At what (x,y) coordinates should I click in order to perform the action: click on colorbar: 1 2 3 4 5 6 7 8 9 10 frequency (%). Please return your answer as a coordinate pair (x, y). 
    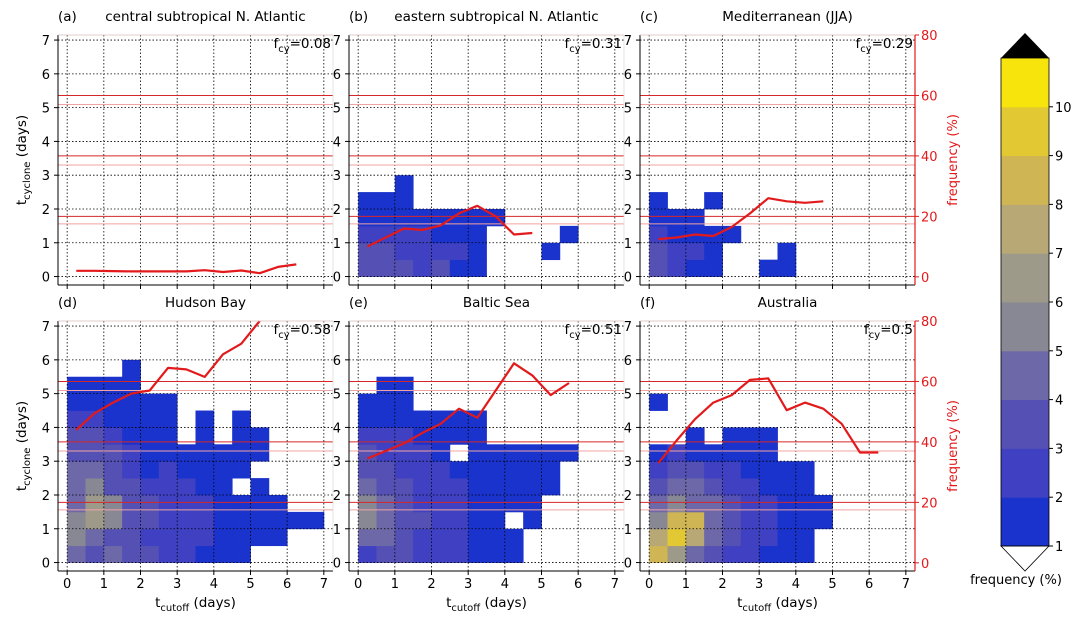
    Looking at the image, I should click on (1021, 310).